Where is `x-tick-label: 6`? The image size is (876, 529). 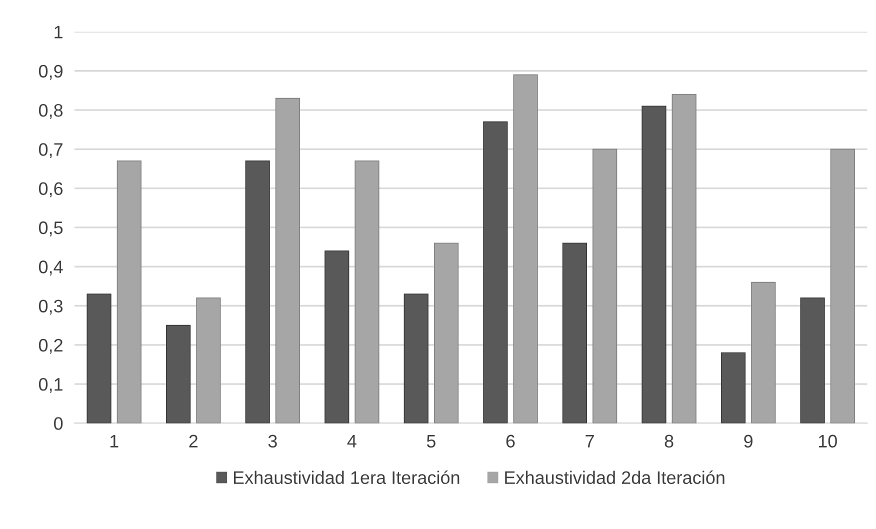
x-tick-label: 6 is located at coordinates (510, 441).